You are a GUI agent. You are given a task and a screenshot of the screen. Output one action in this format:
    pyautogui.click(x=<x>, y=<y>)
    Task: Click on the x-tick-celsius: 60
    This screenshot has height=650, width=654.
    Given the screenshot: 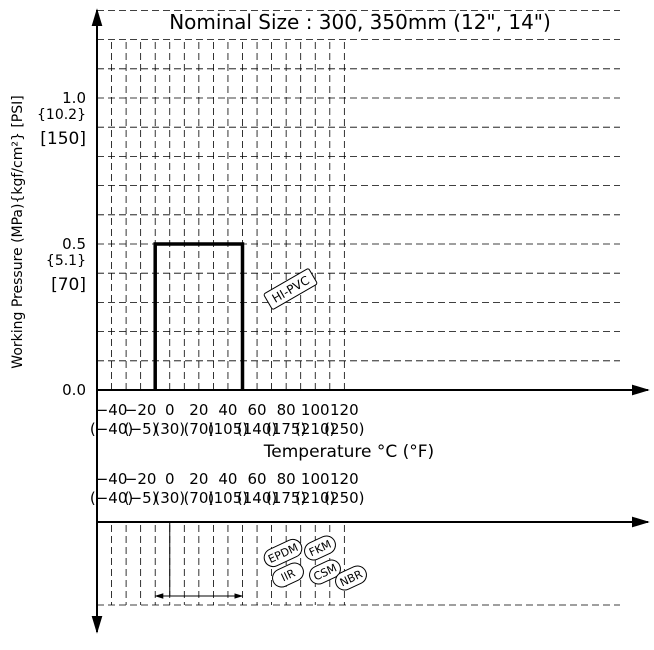 What is the action you would take?
    pyautogui.click(x=257, y=410)
    